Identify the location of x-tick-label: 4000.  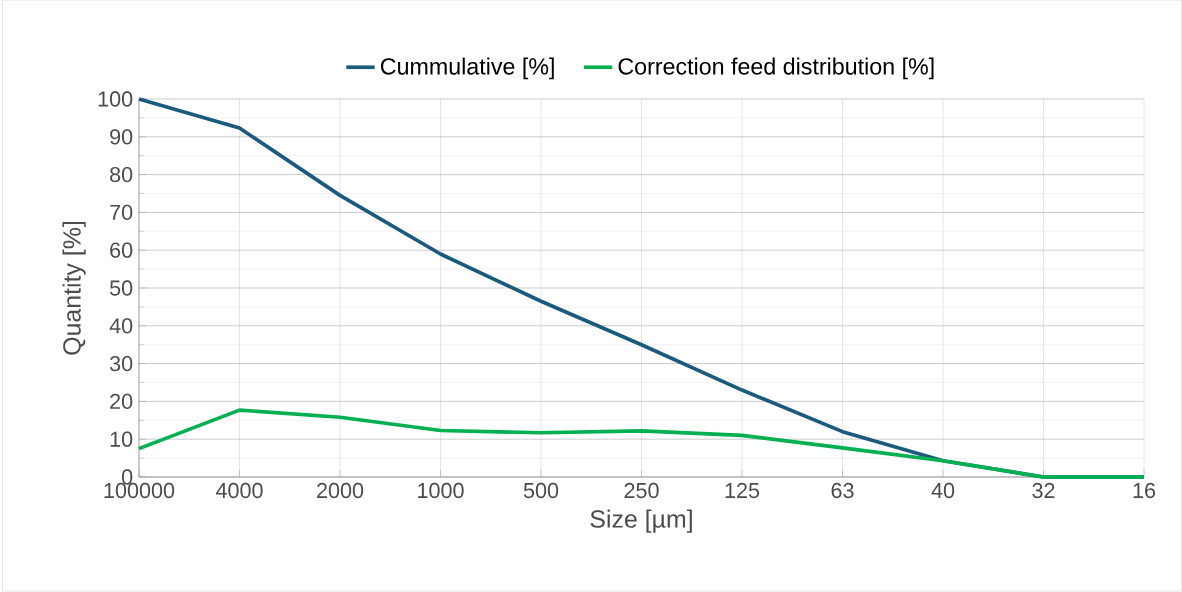
(239, 490).